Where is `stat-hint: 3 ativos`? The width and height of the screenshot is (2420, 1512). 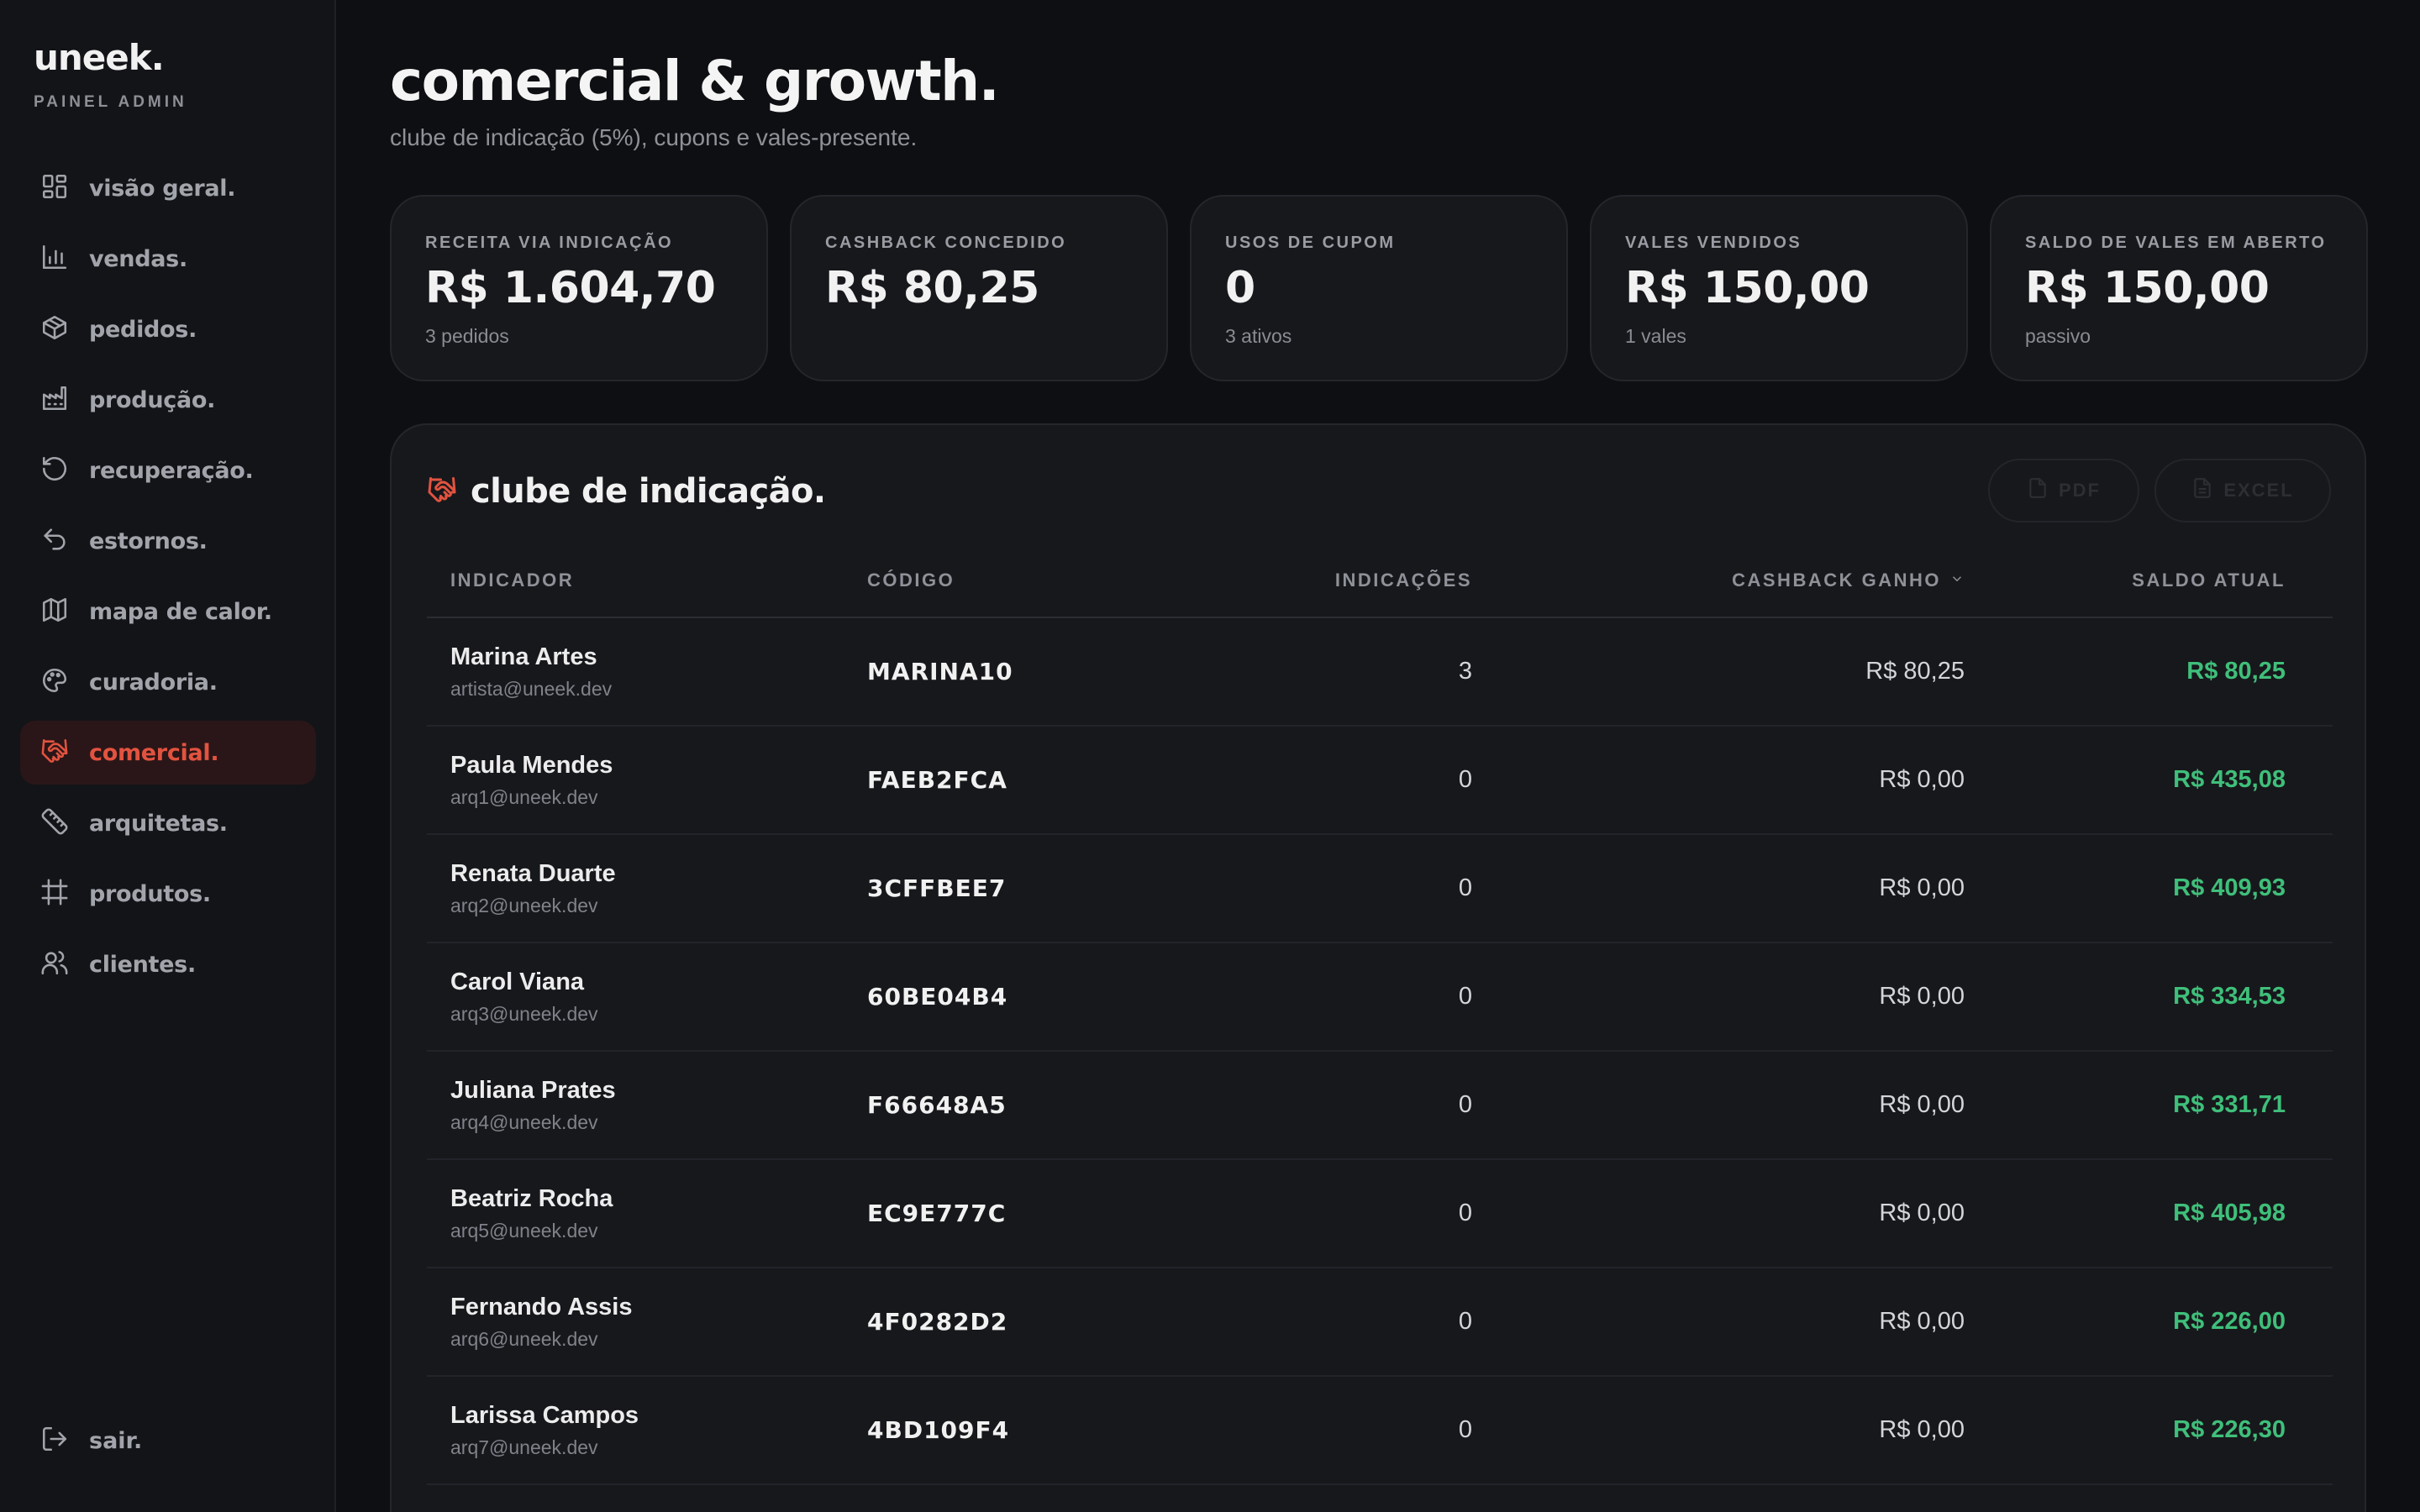
stat-hint: 3 ativos is located at coordinates (1258, 336).